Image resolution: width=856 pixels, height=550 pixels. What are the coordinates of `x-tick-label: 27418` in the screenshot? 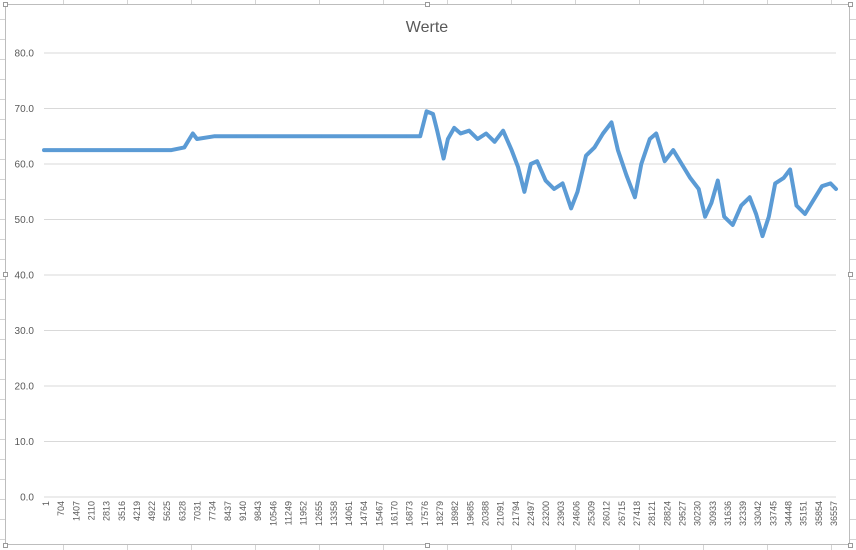 It's located at (637, 513).